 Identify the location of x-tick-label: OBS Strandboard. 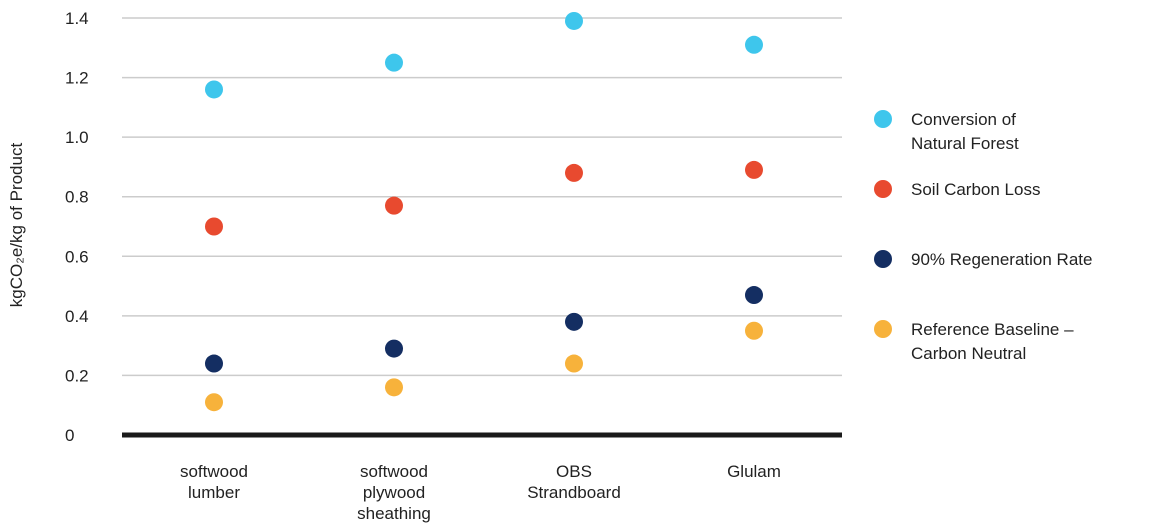
(574, 482).